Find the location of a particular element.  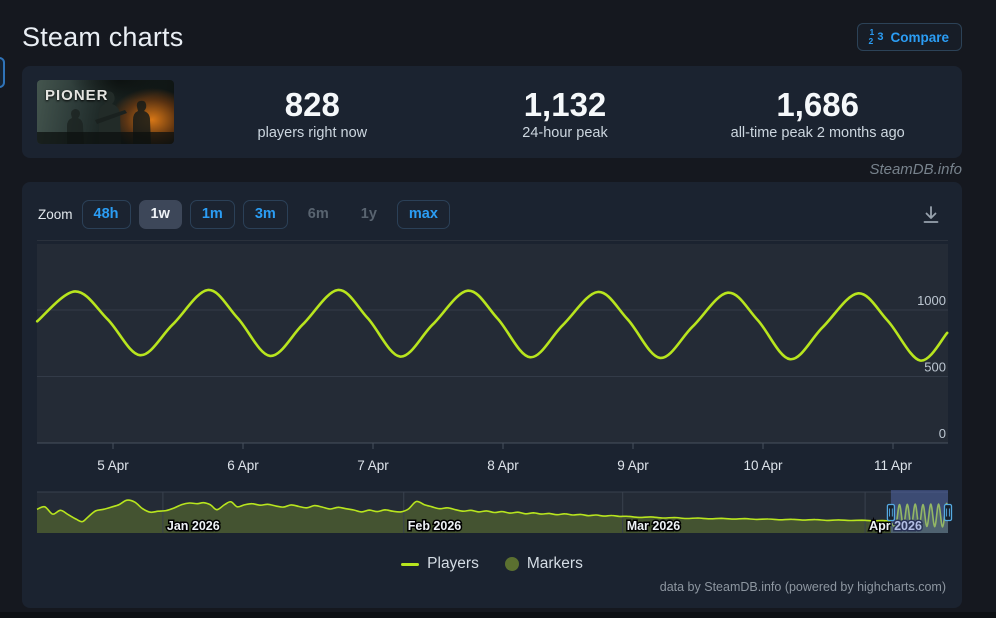

stat-24h-peak: 1,132 24-hour peak is located at coordinates (565, 112).